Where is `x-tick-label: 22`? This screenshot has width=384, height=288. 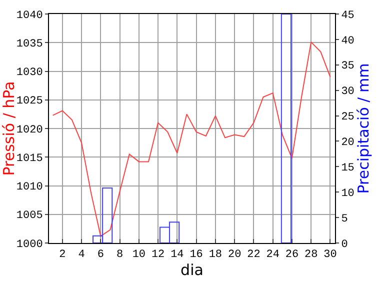
x-tick-label: 22 is located at coordinates (253, 255).